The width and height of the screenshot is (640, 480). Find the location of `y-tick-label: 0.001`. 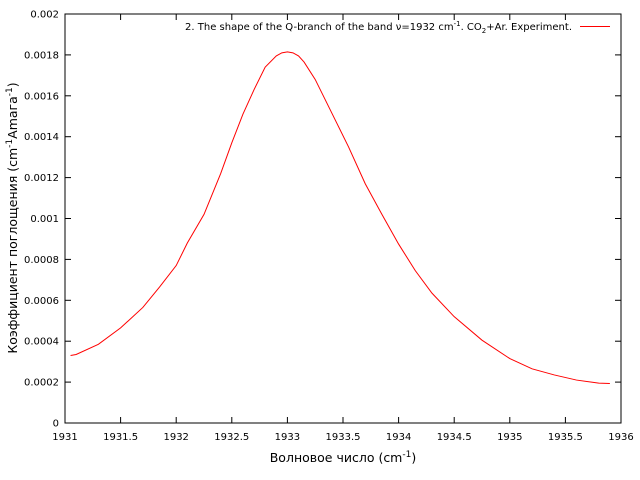

y-tick-label: 0.001 is located at coordinates (44, 219).